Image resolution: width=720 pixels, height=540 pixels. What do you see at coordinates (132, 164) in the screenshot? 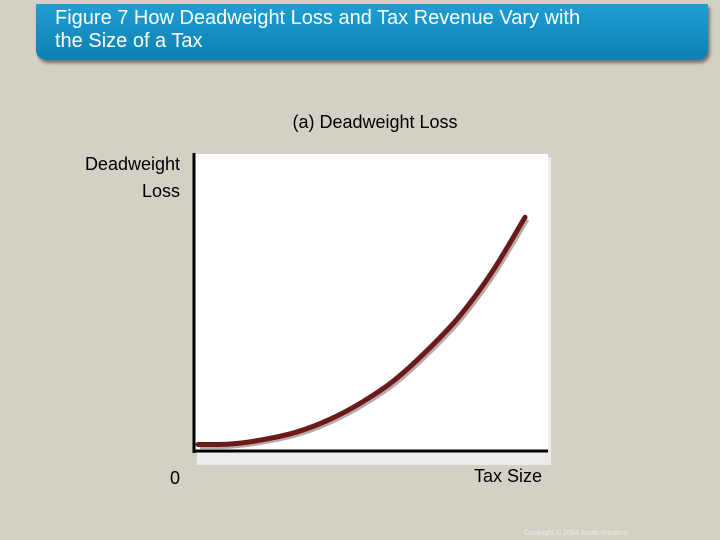
I see `y-axis-label-line-1: Deadweight` at bounding box center [132, 164].